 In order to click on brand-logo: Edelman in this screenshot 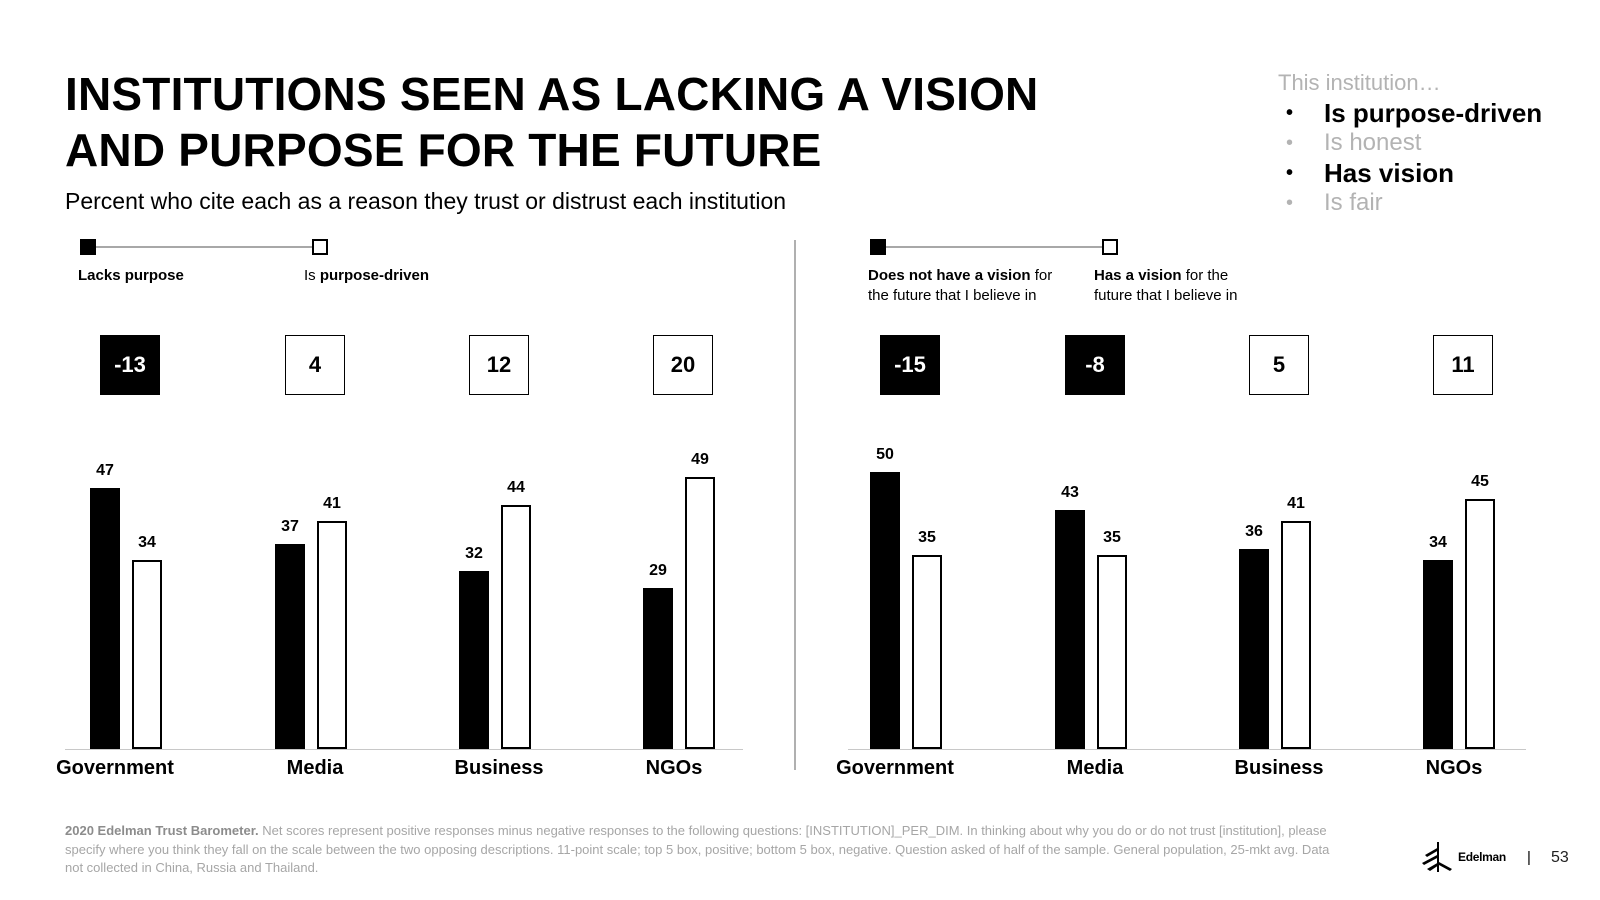, I will do `click(1464, 857)`.